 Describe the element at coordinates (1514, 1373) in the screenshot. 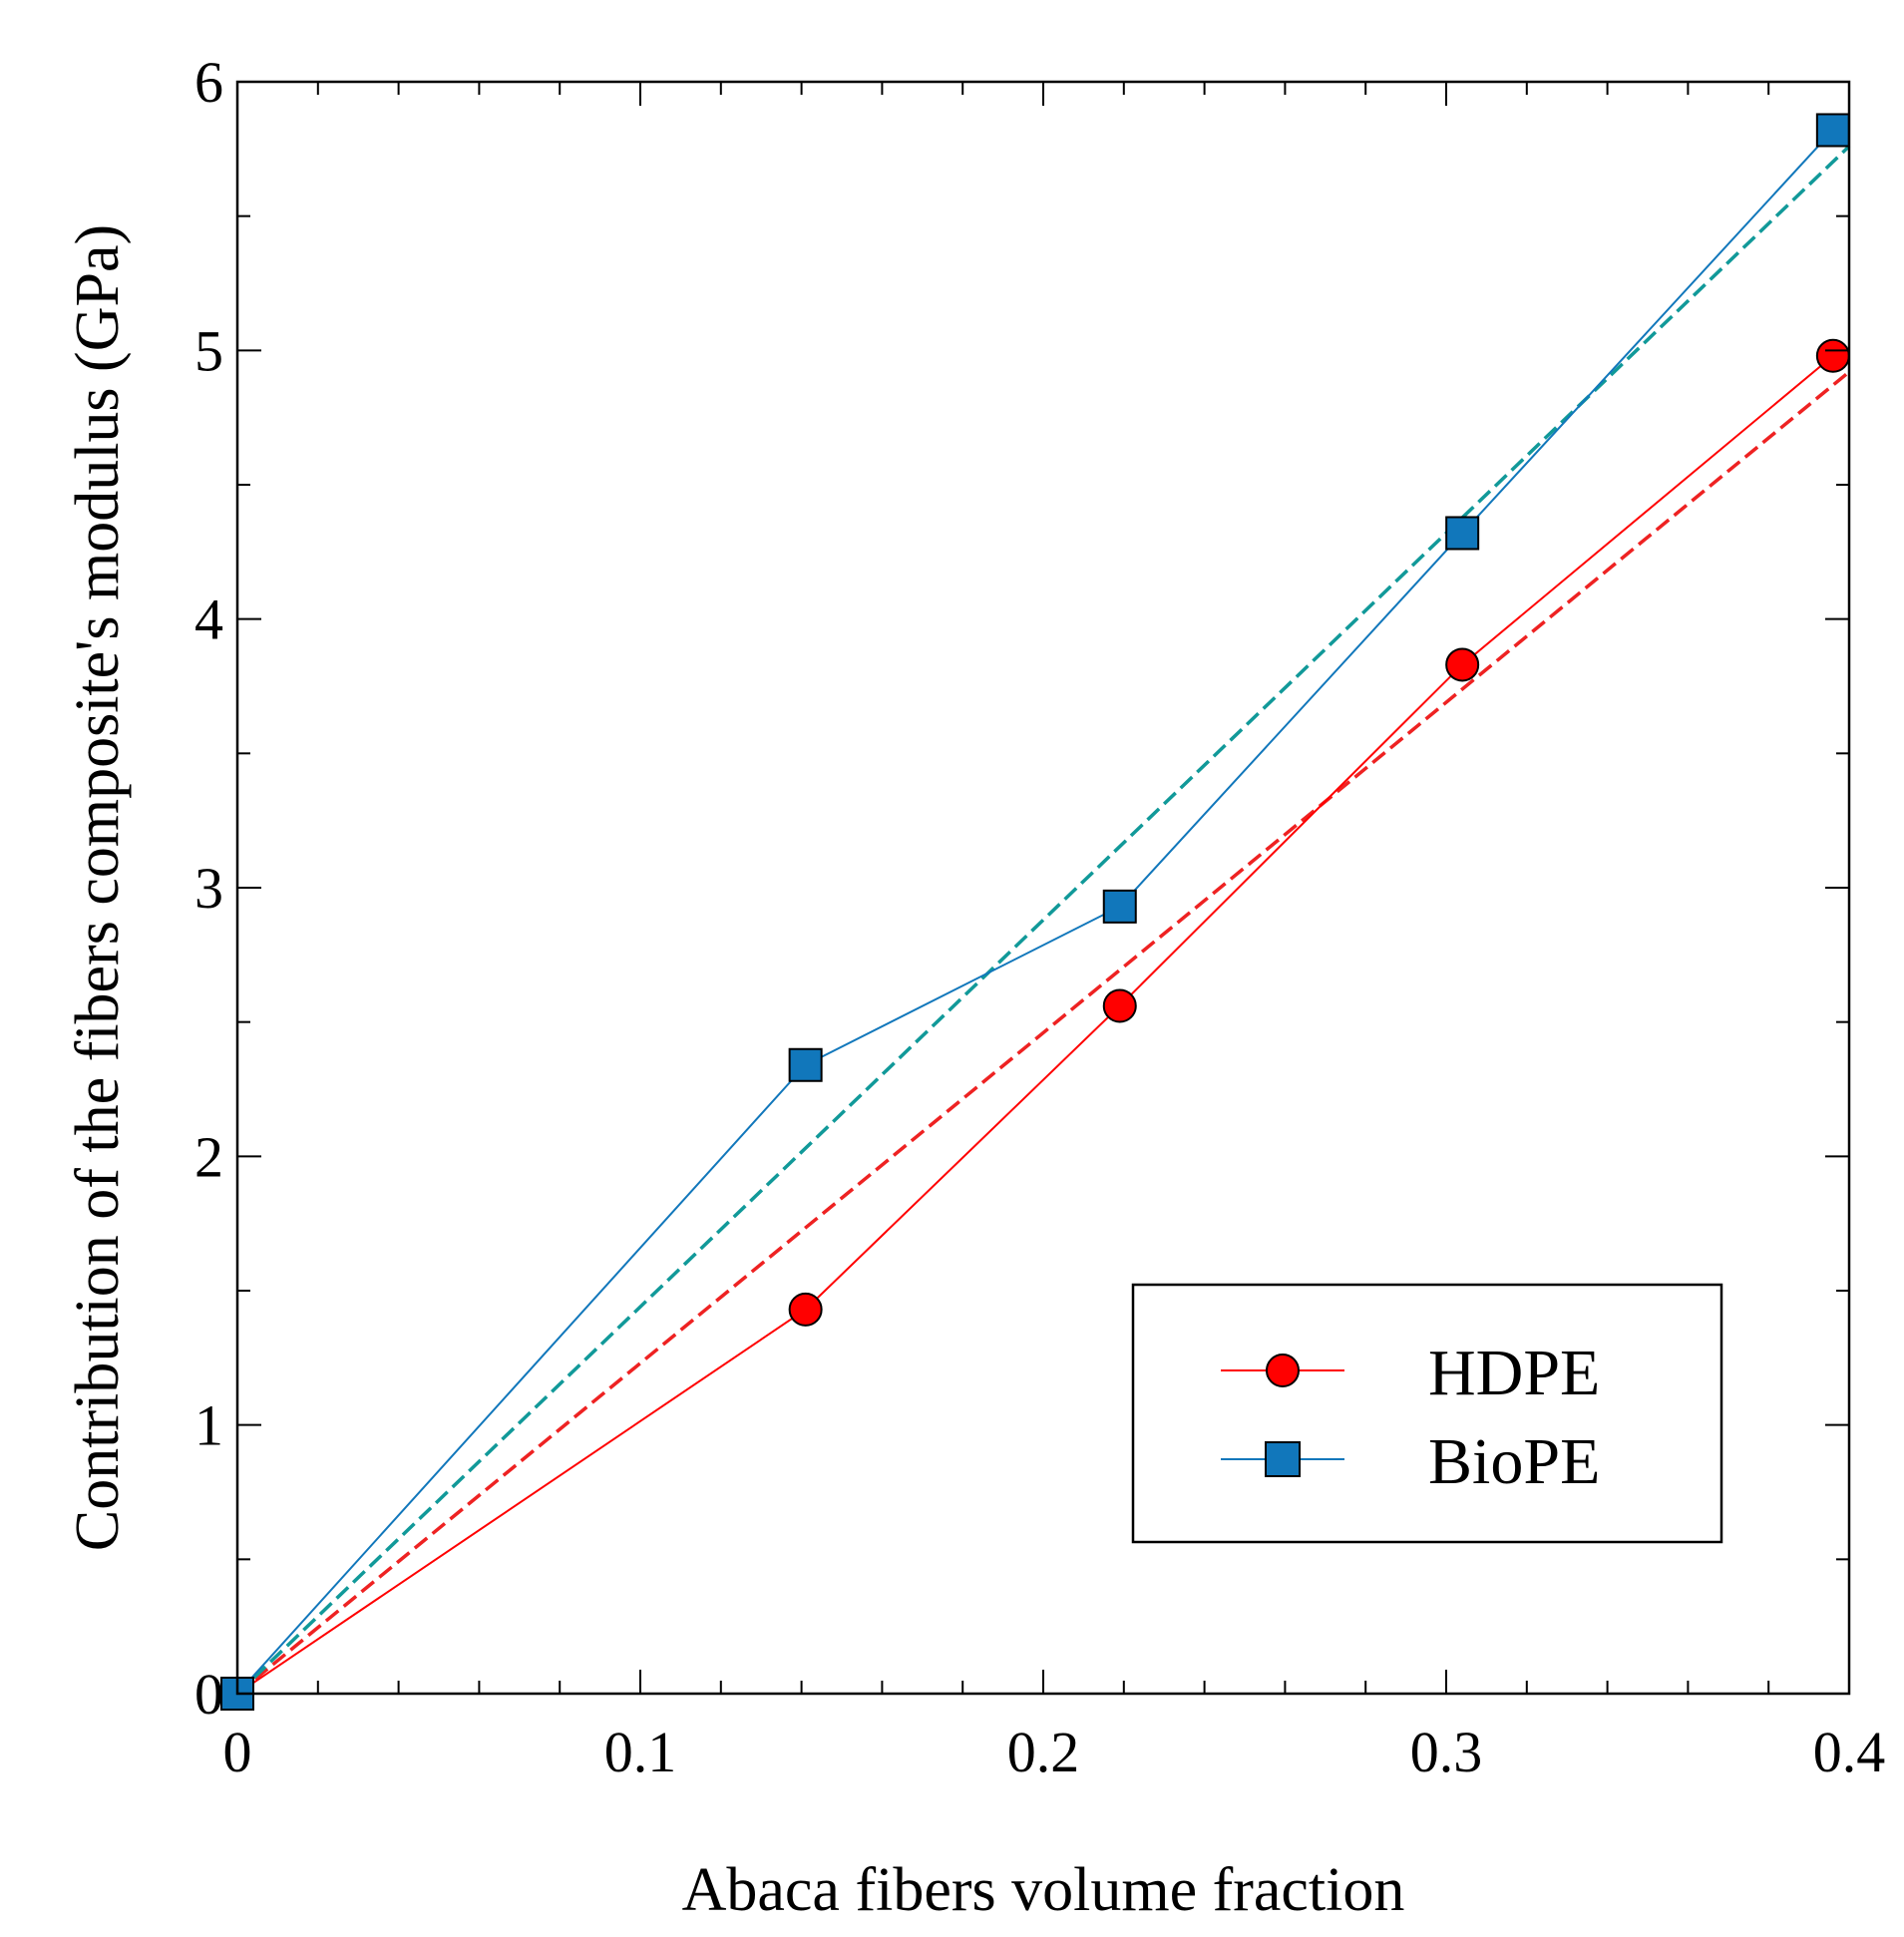

I see `legend-hdpe-label: HDPE` at that location.